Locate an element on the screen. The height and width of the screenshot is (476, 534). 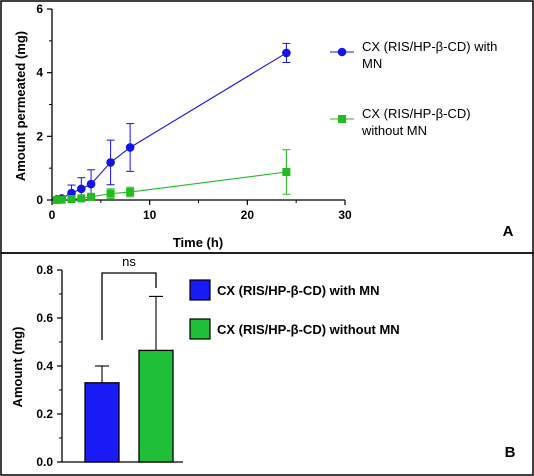
panel-a-y-tick-label: 0 is located at coordinates (39, 200).